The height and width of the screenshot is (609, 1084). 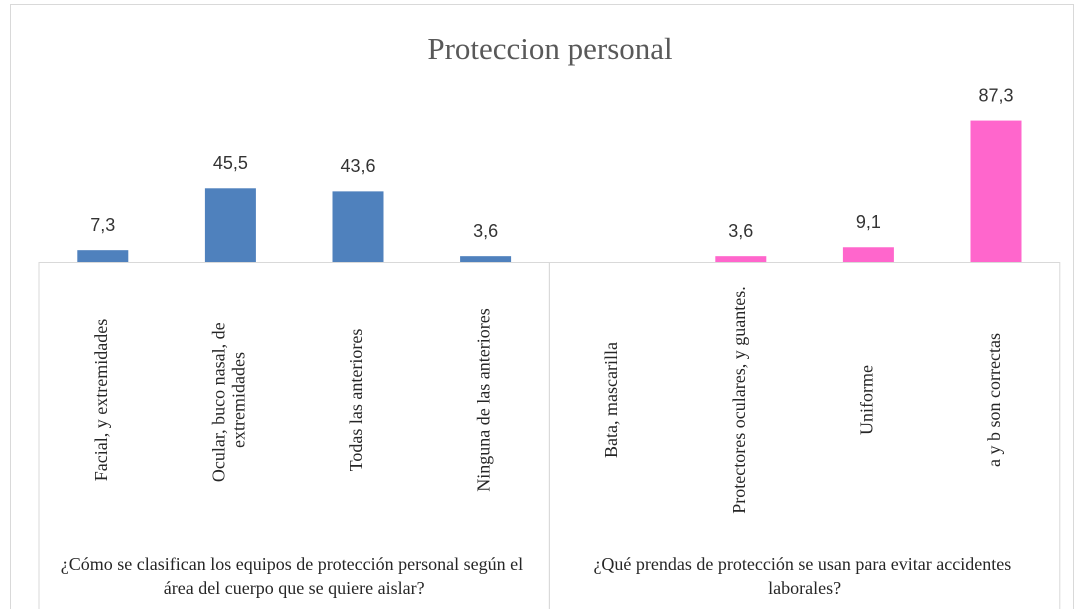 What do you see at coordinates (994, 400) in the screenshot?
I see `x-tick-label: a y b son correctas` at bounding box center [994, 400].